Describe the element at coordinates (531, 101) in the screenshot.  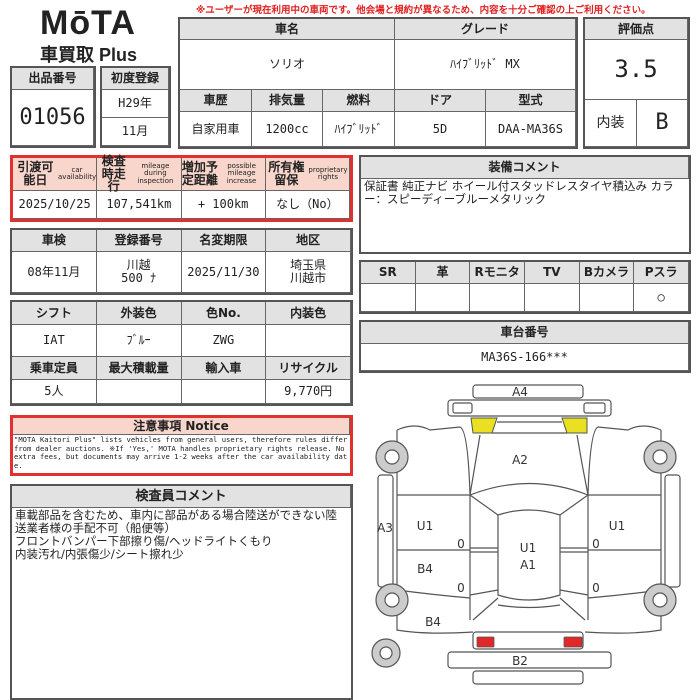
I see `model-label: 型式` at that location.